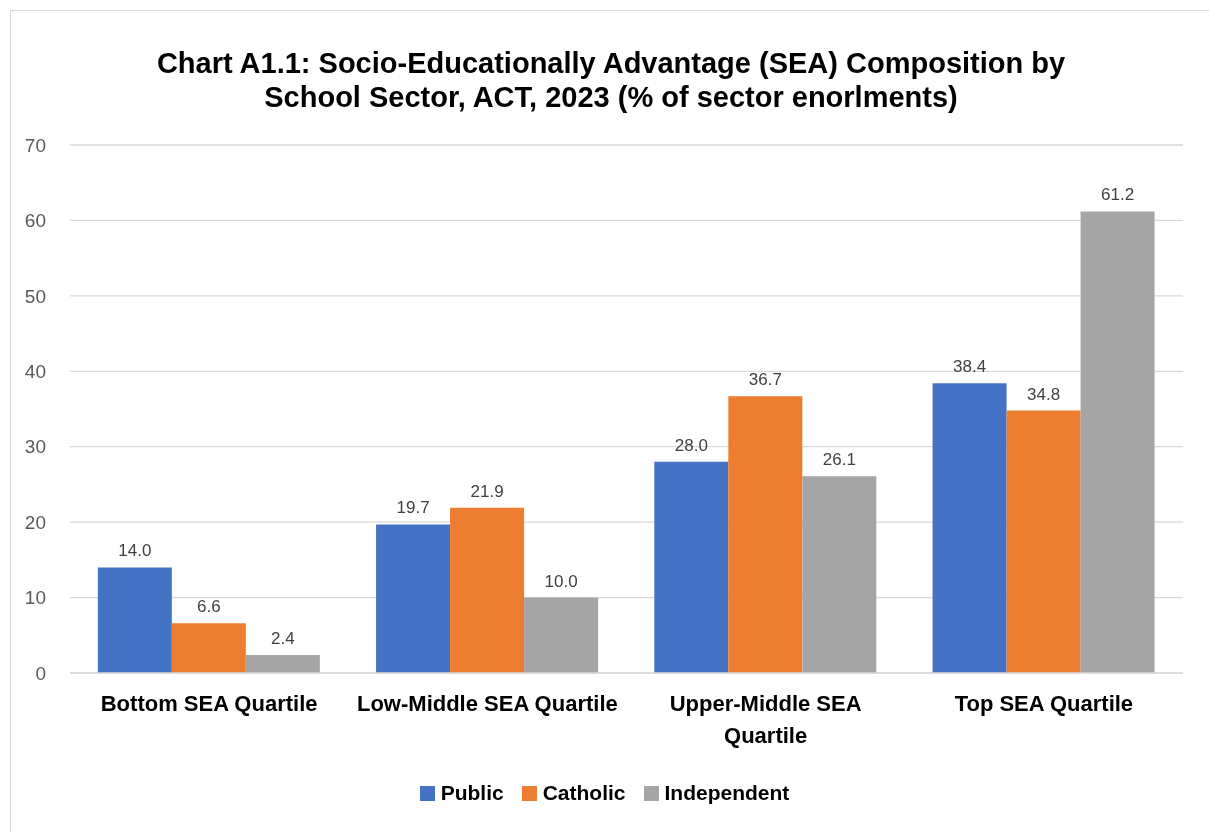 The width and height of the screenshot is (1209, 832). I want to click on data-label: 6.6, so click(209, 607).